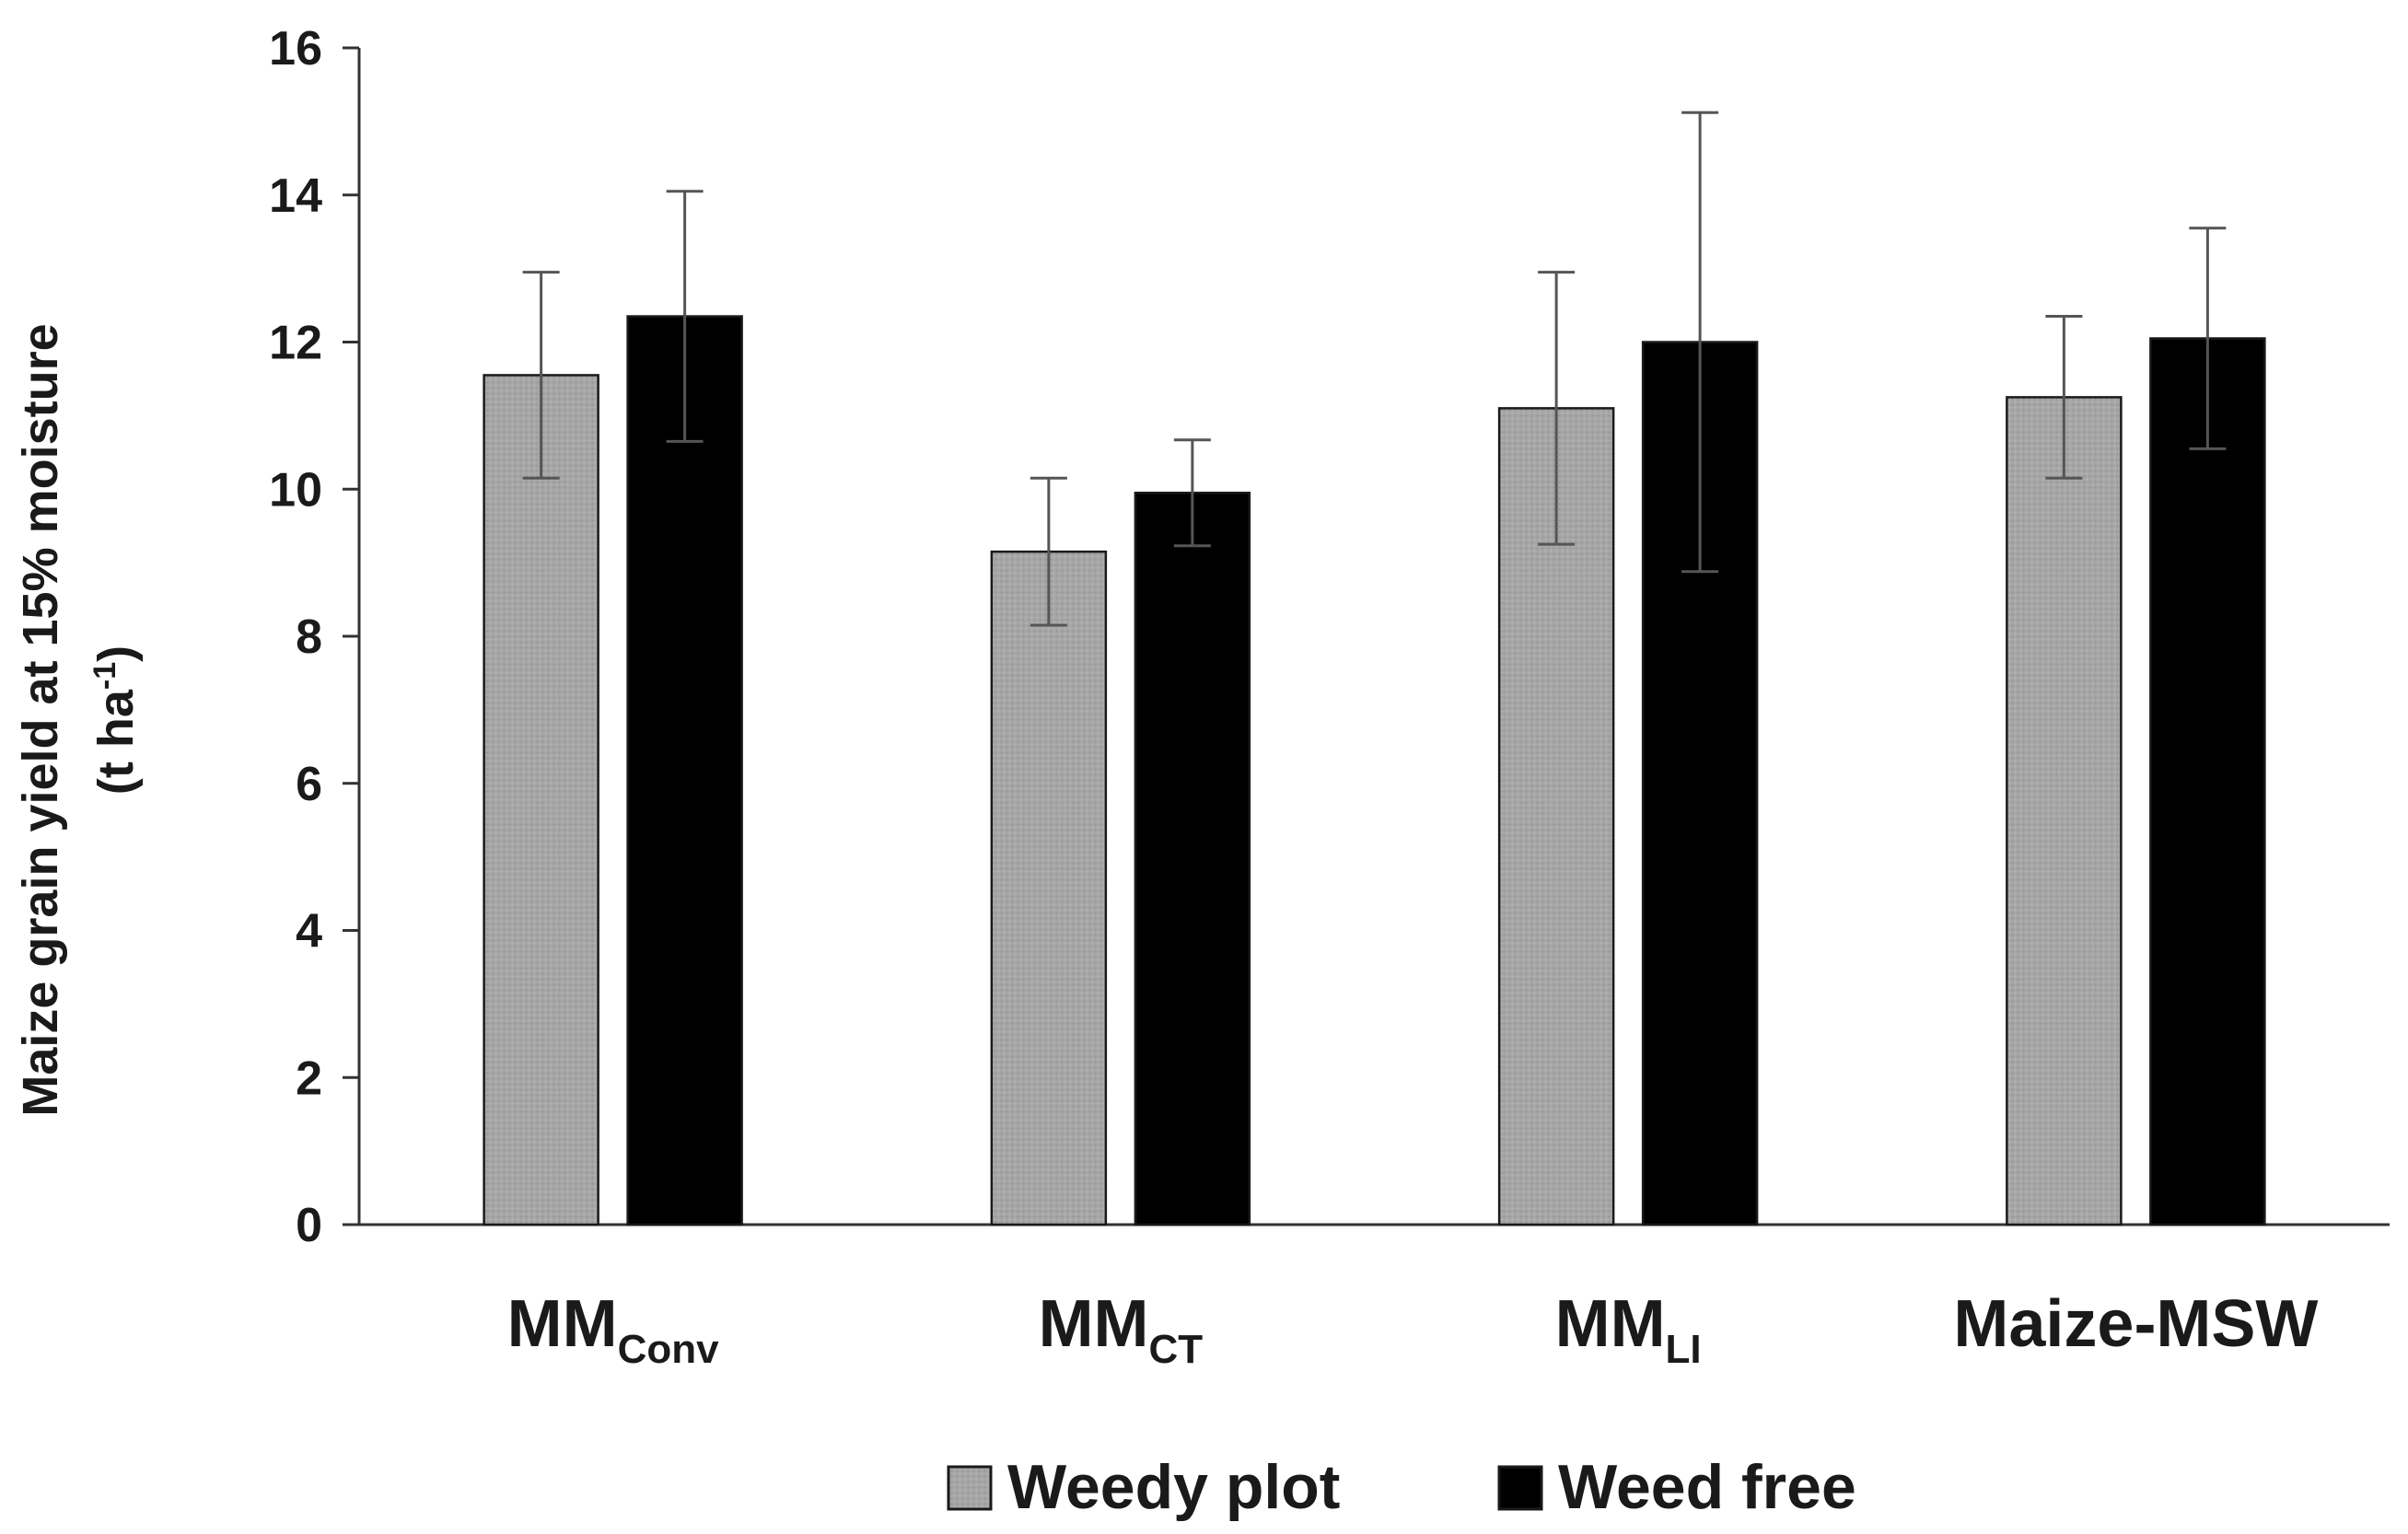 The image size is (2408, 1534). I want to click on y-axis-title-line1: Maize grain yield at 15% moisture, so click(40, 719).